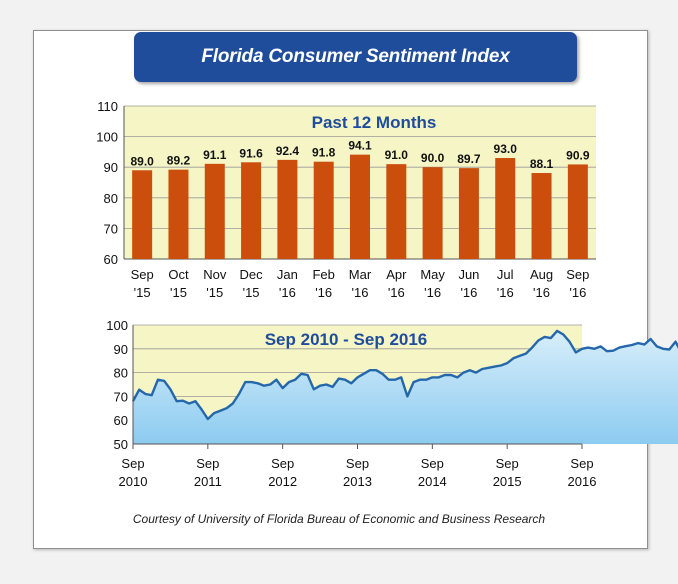 The width and height of the screenshot is (678, 584). What do you see at coordinates (288, 151) in the screenshot?
I see `bar-data-label: 92.4` at bounding box center [288, 151].